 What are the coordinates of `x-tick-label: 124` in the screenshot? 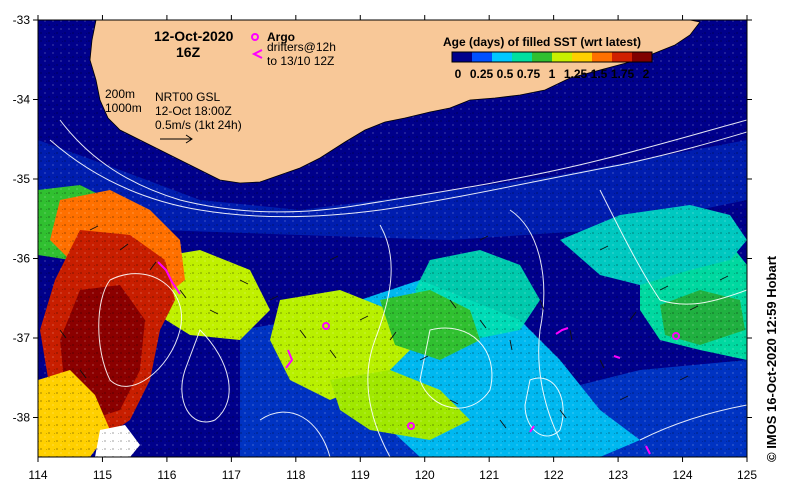 It's located at (683, 475).